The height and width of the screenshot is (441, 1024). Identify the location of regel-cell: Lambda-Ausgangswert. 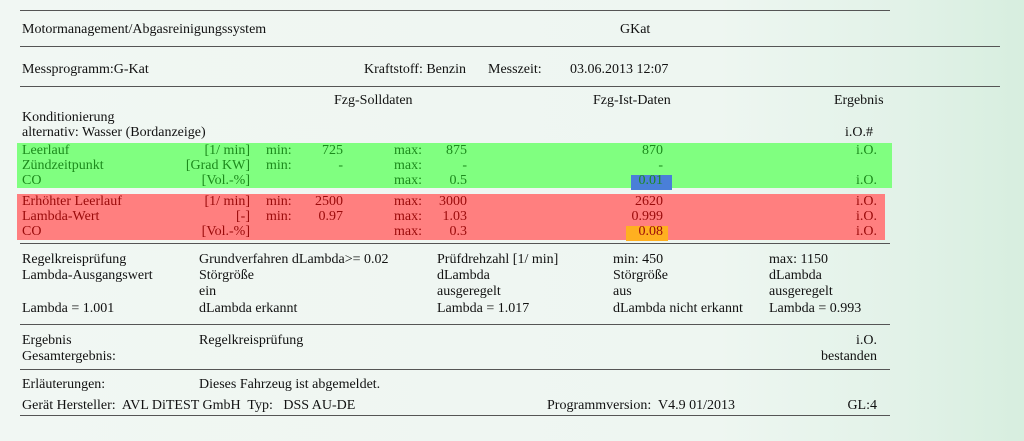
(87, 275).